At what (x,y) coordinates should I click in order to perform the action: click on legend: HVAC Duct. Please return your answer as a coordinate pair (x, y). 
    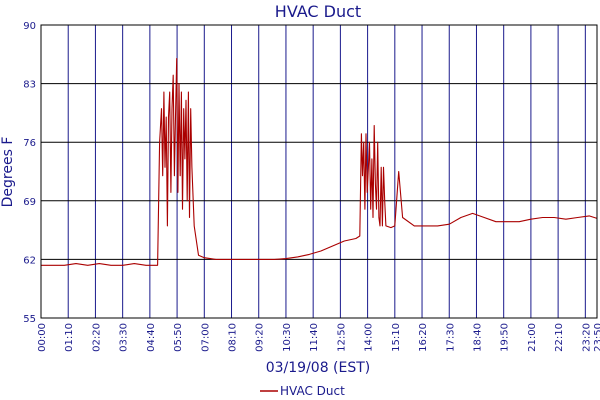
    Looking at the image, I should click on (302, 391).